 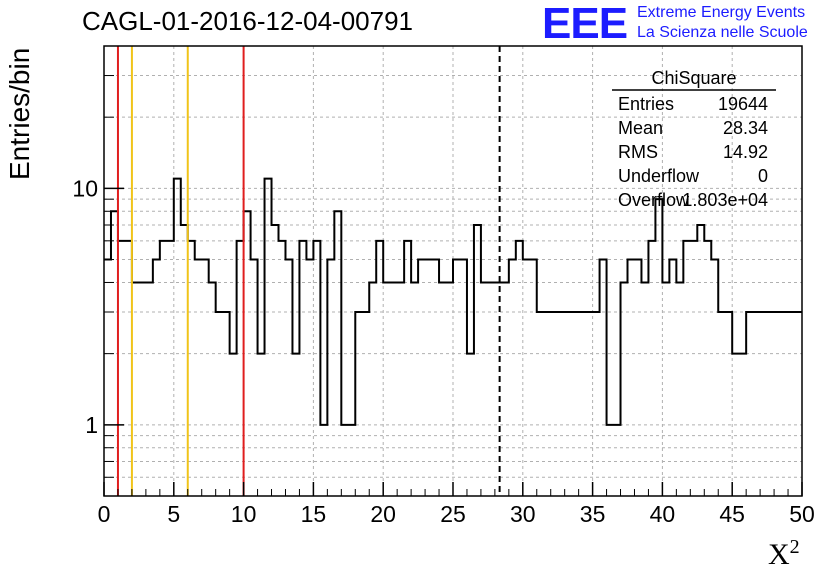 What do you see at coordinates (732, 514) in the screenshot?
I see `x-tick-label: 45` at bounding box center [732, 514].